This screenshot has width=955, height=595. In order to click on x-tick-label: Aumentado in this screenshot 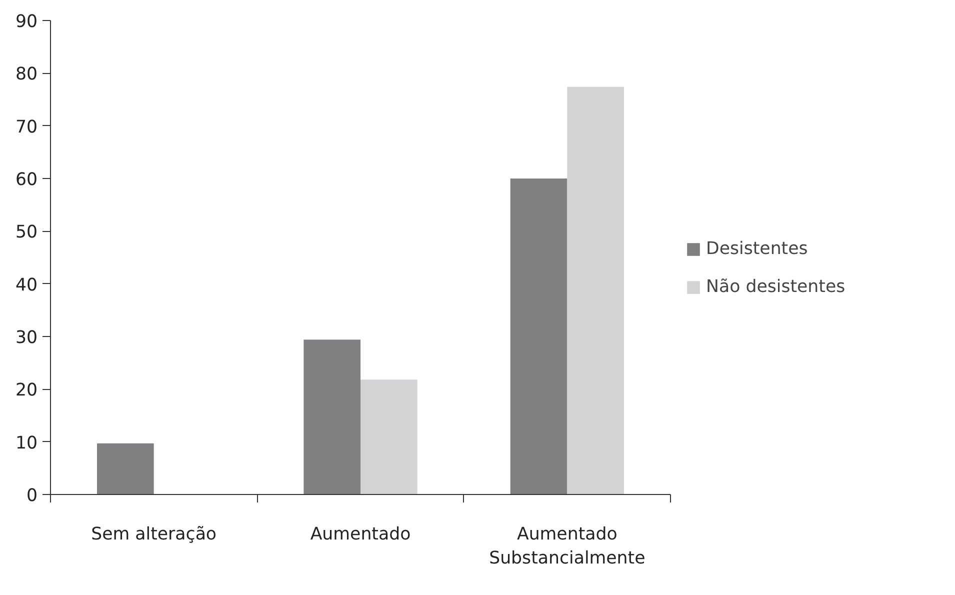, I will do `click(360, 534)`.